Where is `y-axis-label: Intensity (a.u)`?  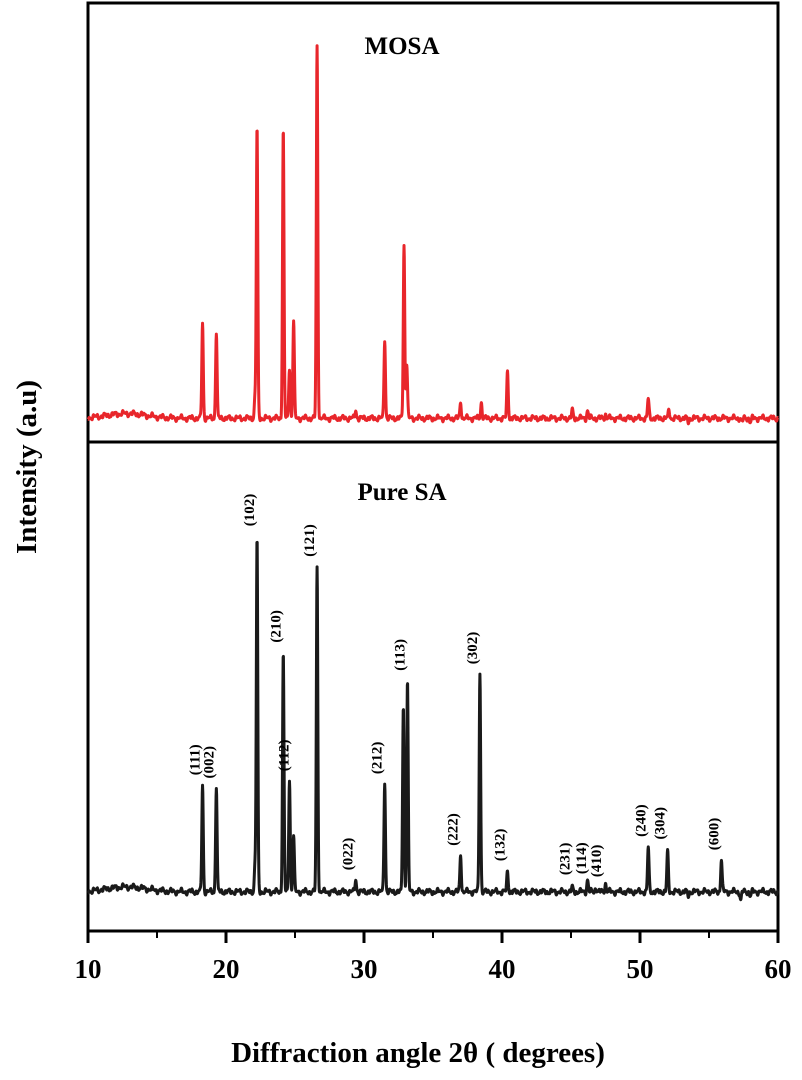
y-axis-label: Intensity (a.u) is located at coordinates (27, 467).